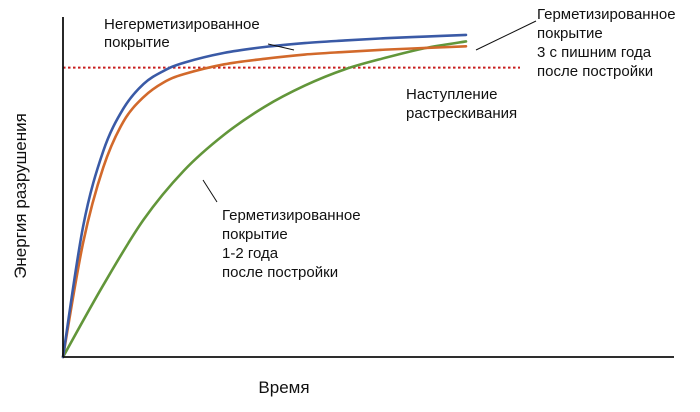 The image size is (700, 412). I want to click on annotation-line: Наступление, so click(451, 94).